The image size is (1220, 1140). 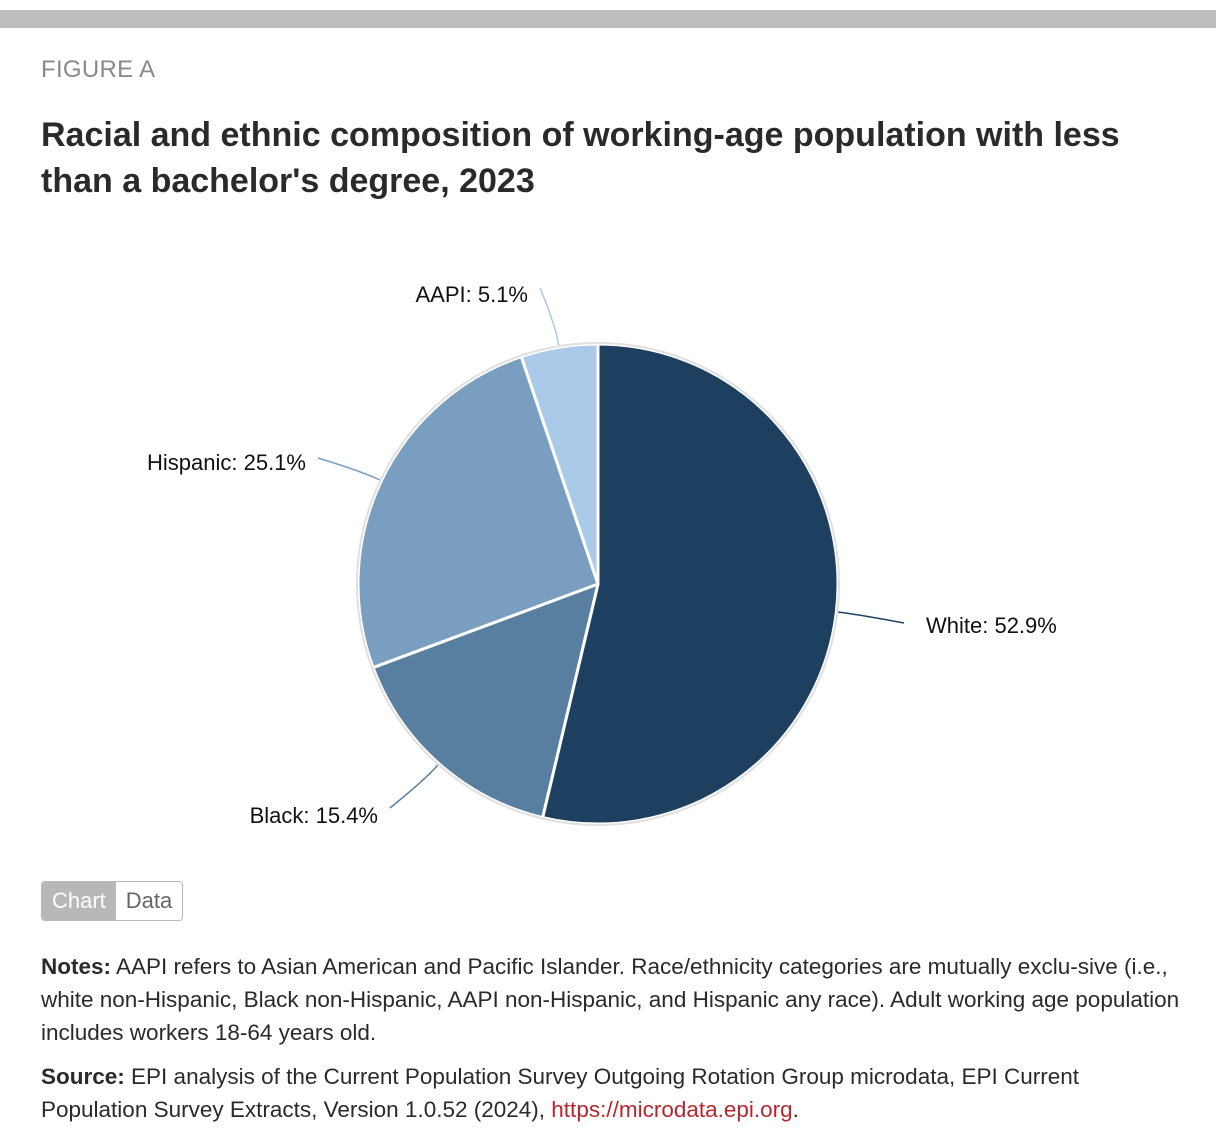 What do you see at coordinates (608, 19) in the screenshot?
I see `top-accent-bar` at bounding box center [608, 19].